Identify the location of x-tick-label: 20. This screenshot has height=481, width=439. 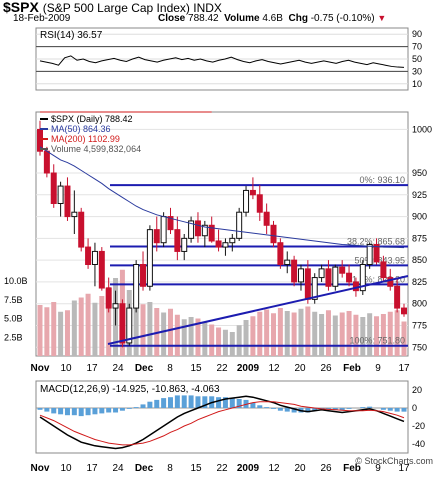
(300, 468).